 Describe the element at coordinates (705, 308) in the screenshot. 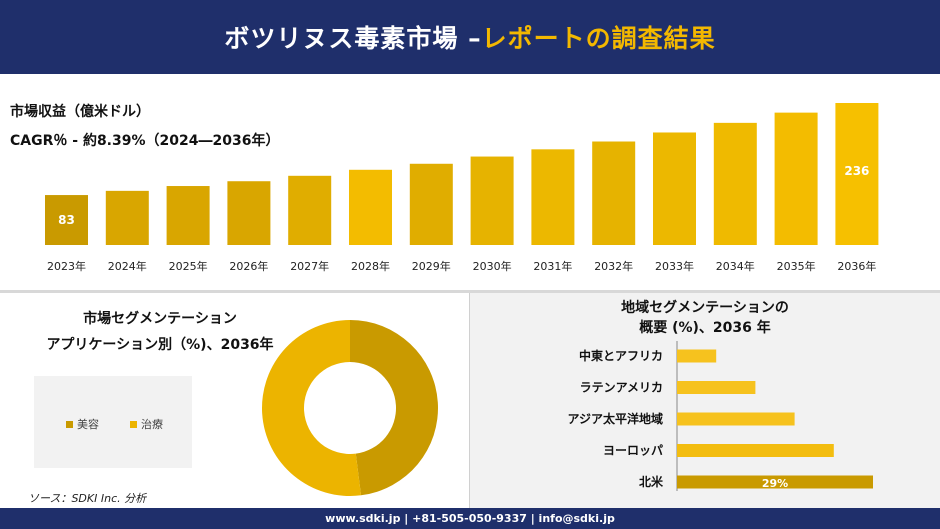

I see `region-title-line1: 地域セグメンテーションの` at that location.